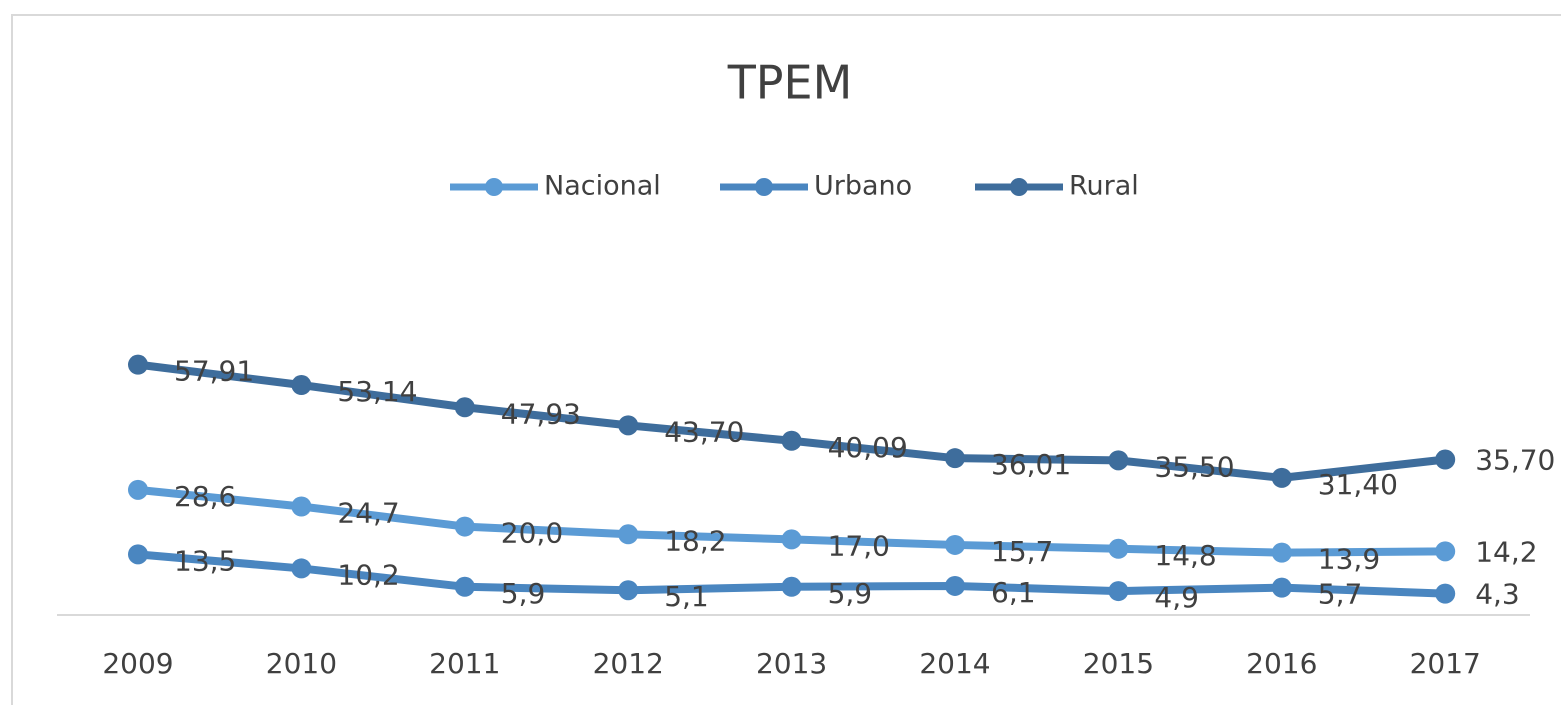  I want to click on x-tick-label: 2015, so click(1118, 663).